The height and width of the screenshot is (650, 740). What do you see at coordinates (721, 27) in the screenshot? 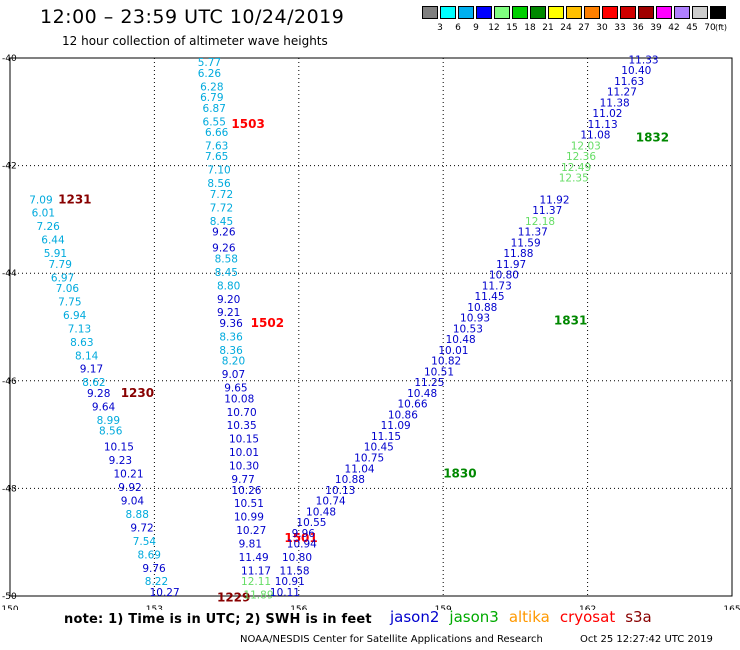
I see `color-legend-unit: (ft)` at bounding box center [721, 27].